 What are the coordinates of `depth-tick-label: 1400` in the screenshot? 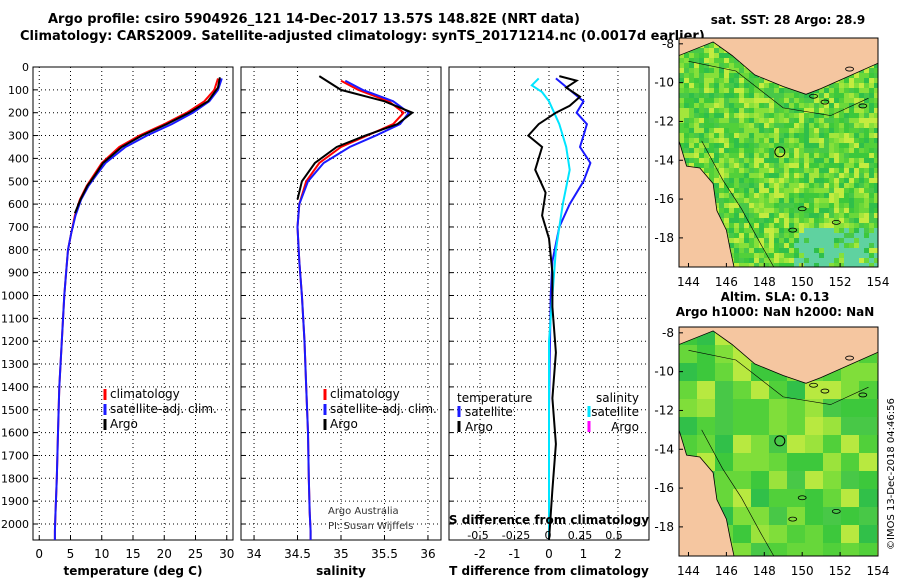 It's located at (15, 387).